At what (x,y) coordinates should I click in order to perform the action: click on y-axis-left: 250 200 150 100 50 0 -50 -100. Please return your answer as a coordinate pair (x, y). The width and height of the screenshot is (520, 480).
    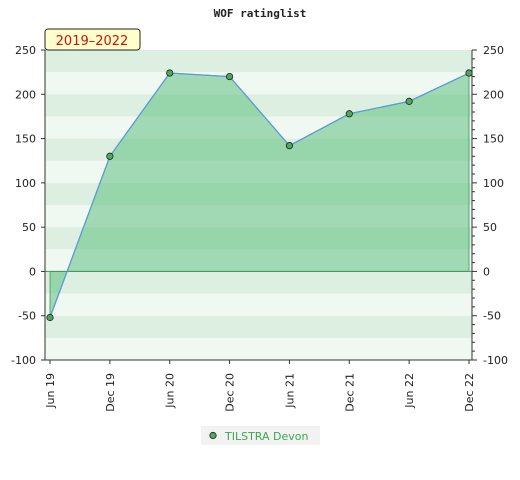
    Looking at the image, I should click on (28, 205).